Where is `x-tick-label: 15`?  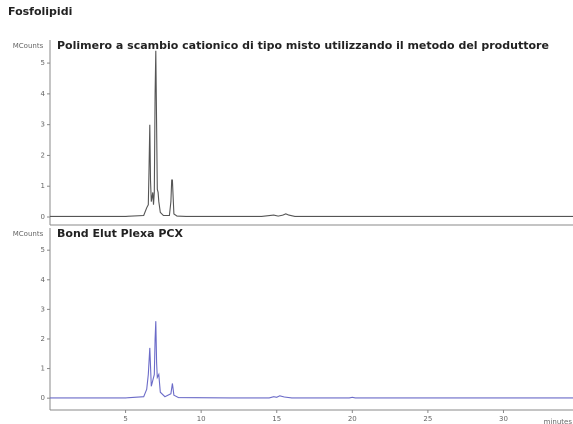 x-tick-label: 15 is located at coordinates (276, 419).